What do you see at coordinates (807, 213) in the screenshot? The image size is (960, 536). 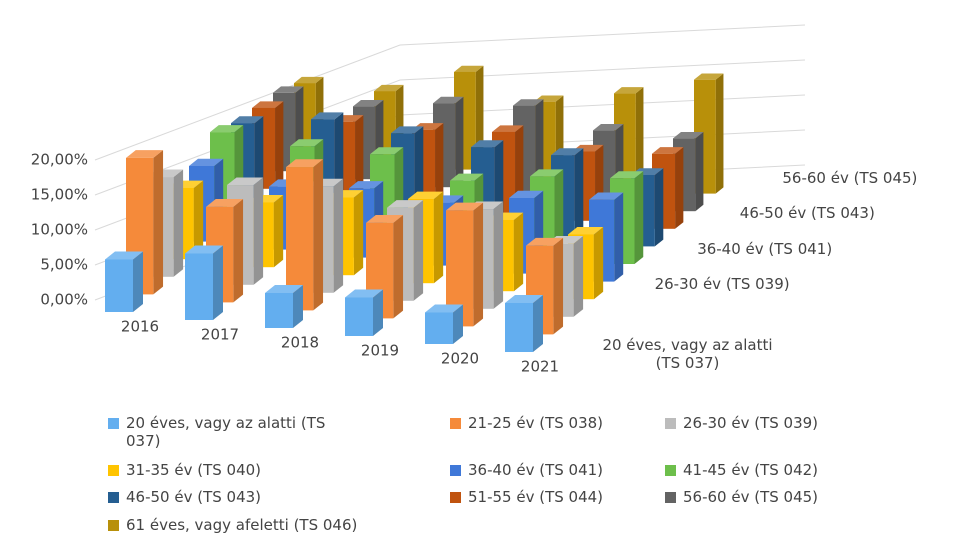 I see `depth-label: 46-50 év (TS 043)` at bounding box center [807, 213].